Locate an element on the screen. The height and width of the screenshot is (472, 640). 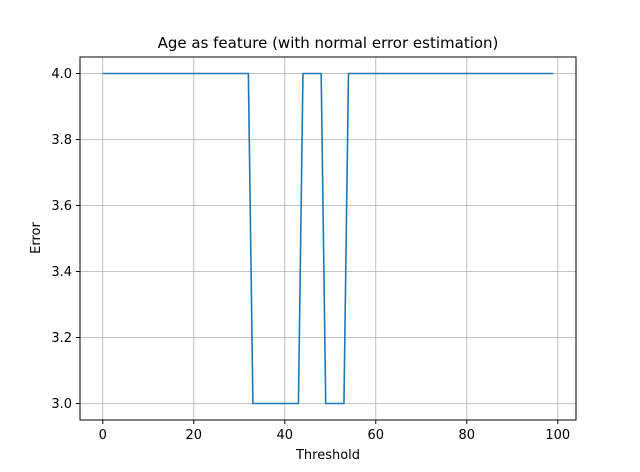
y-axis-label: Error is located at coordinates (36, 238).